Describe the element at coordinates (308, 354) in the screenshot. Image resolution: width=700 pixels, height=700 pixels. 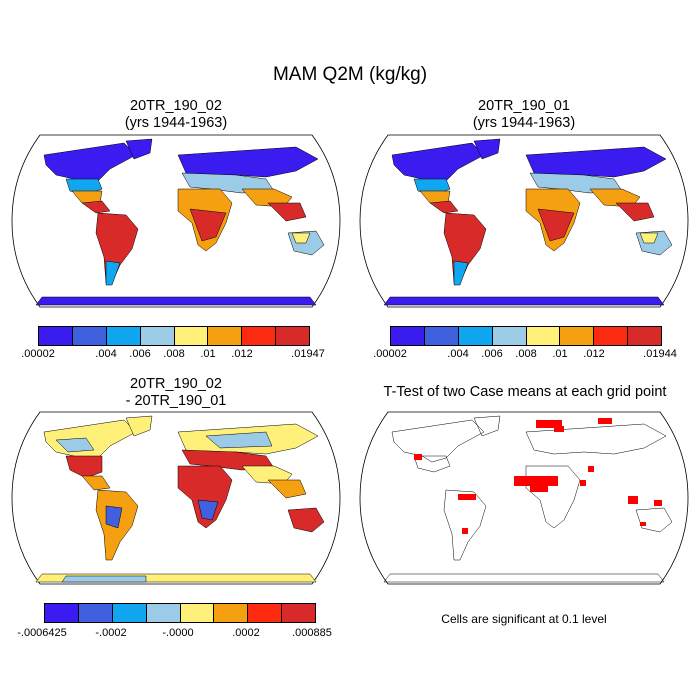
I see `colorbar-1-label: .01947` at that location.